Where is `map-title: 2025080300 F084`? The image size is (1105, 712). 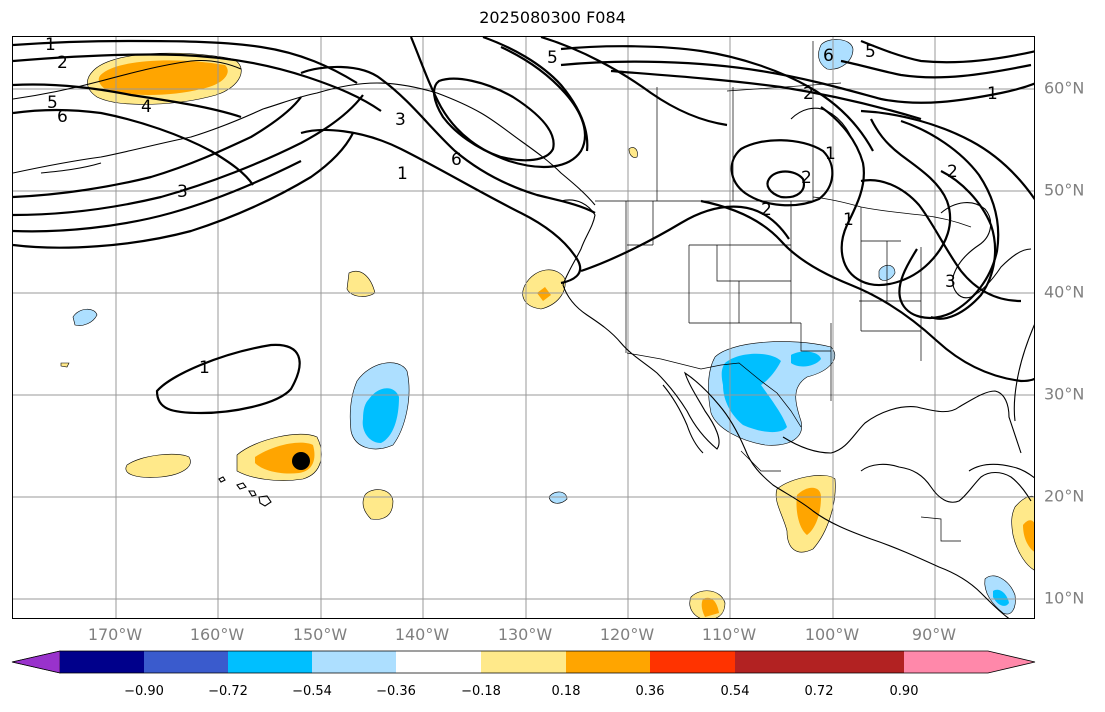
map-title: 2025080300 F084 is located at coordinates (552, 17).